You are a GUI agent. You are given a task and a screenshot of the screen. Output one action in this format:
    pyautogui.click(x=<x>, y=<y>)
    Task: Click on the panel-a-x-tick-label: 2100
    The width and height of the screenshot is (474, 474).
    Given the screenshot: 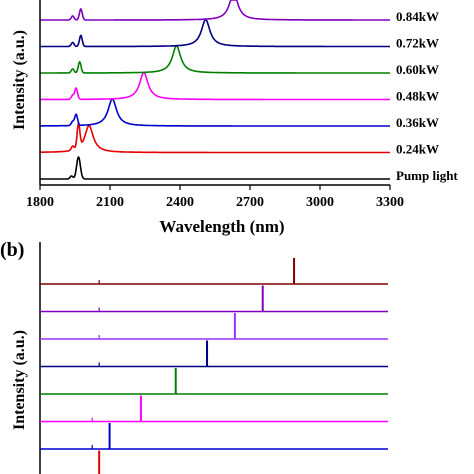 What is the action you would take?
    pyautogui.click(x=110, y=202)
    